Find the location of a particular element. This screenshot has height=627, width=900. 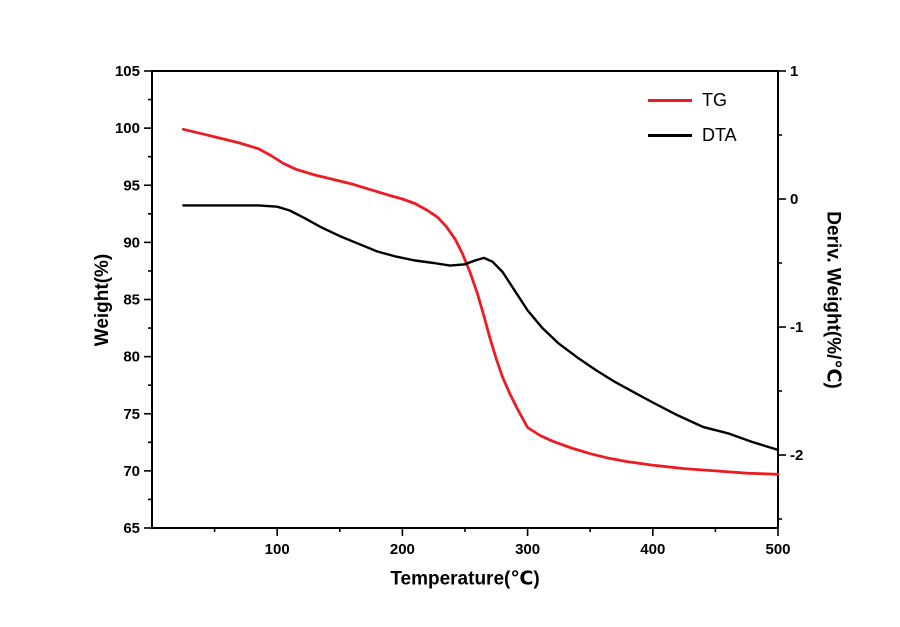

svg-text: 90 is located at coordinates (131, 242).